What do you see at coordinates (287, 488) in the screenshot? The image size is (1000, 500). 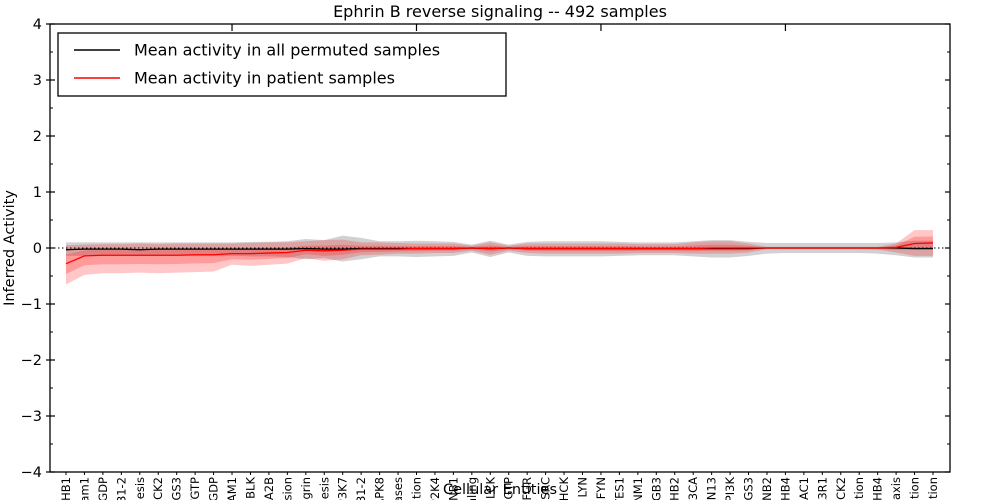 I see `x-tick-label: cell adhesion` at bounding box center [287, 488].